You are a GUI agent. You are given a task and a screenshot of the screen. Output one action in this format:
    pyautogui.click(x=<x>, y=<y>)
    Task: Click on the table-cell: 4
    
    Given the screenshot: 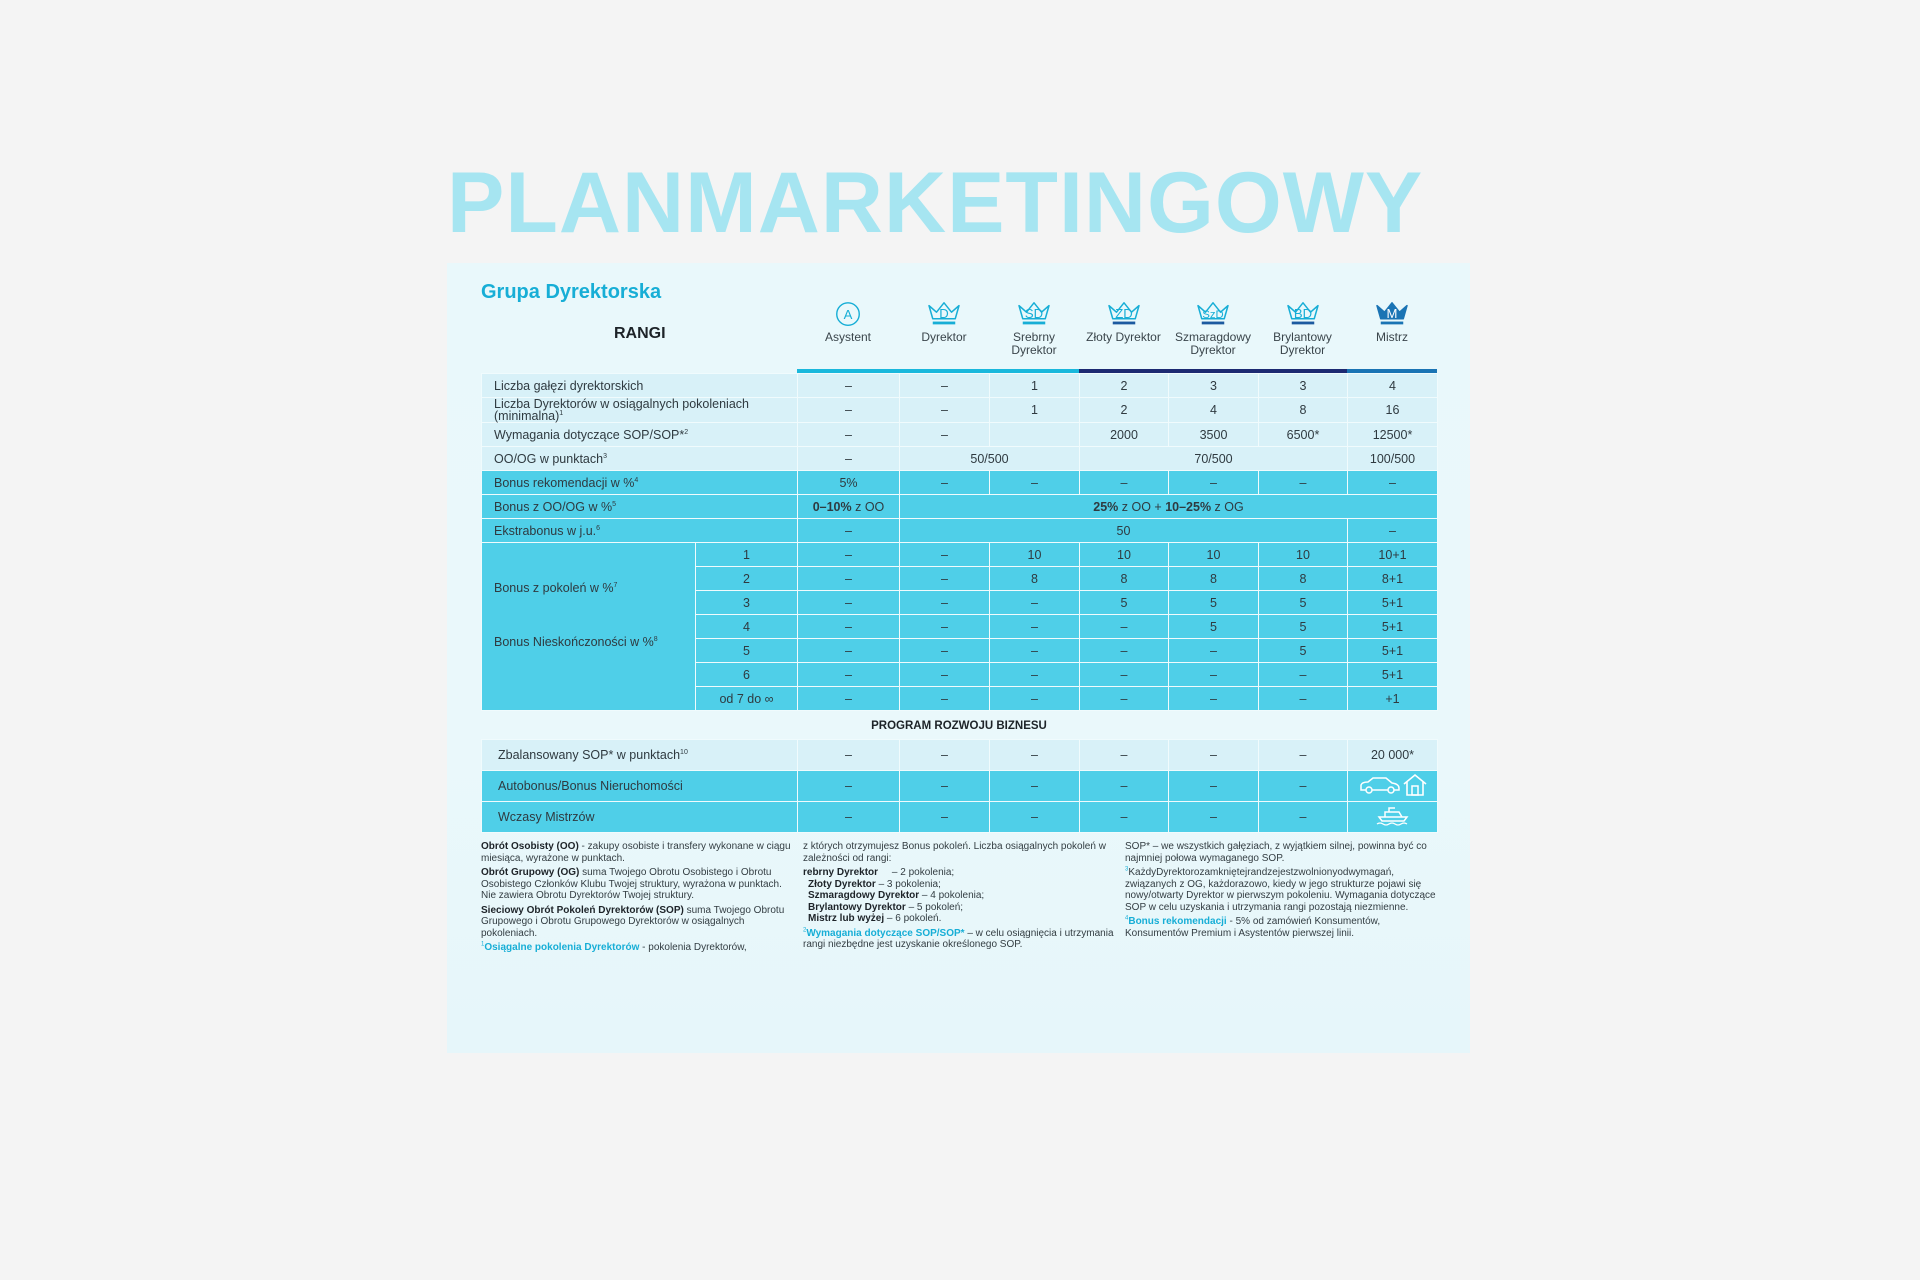 What is the action you would take?
    pyautogui.click(x=1392, y=385)
    